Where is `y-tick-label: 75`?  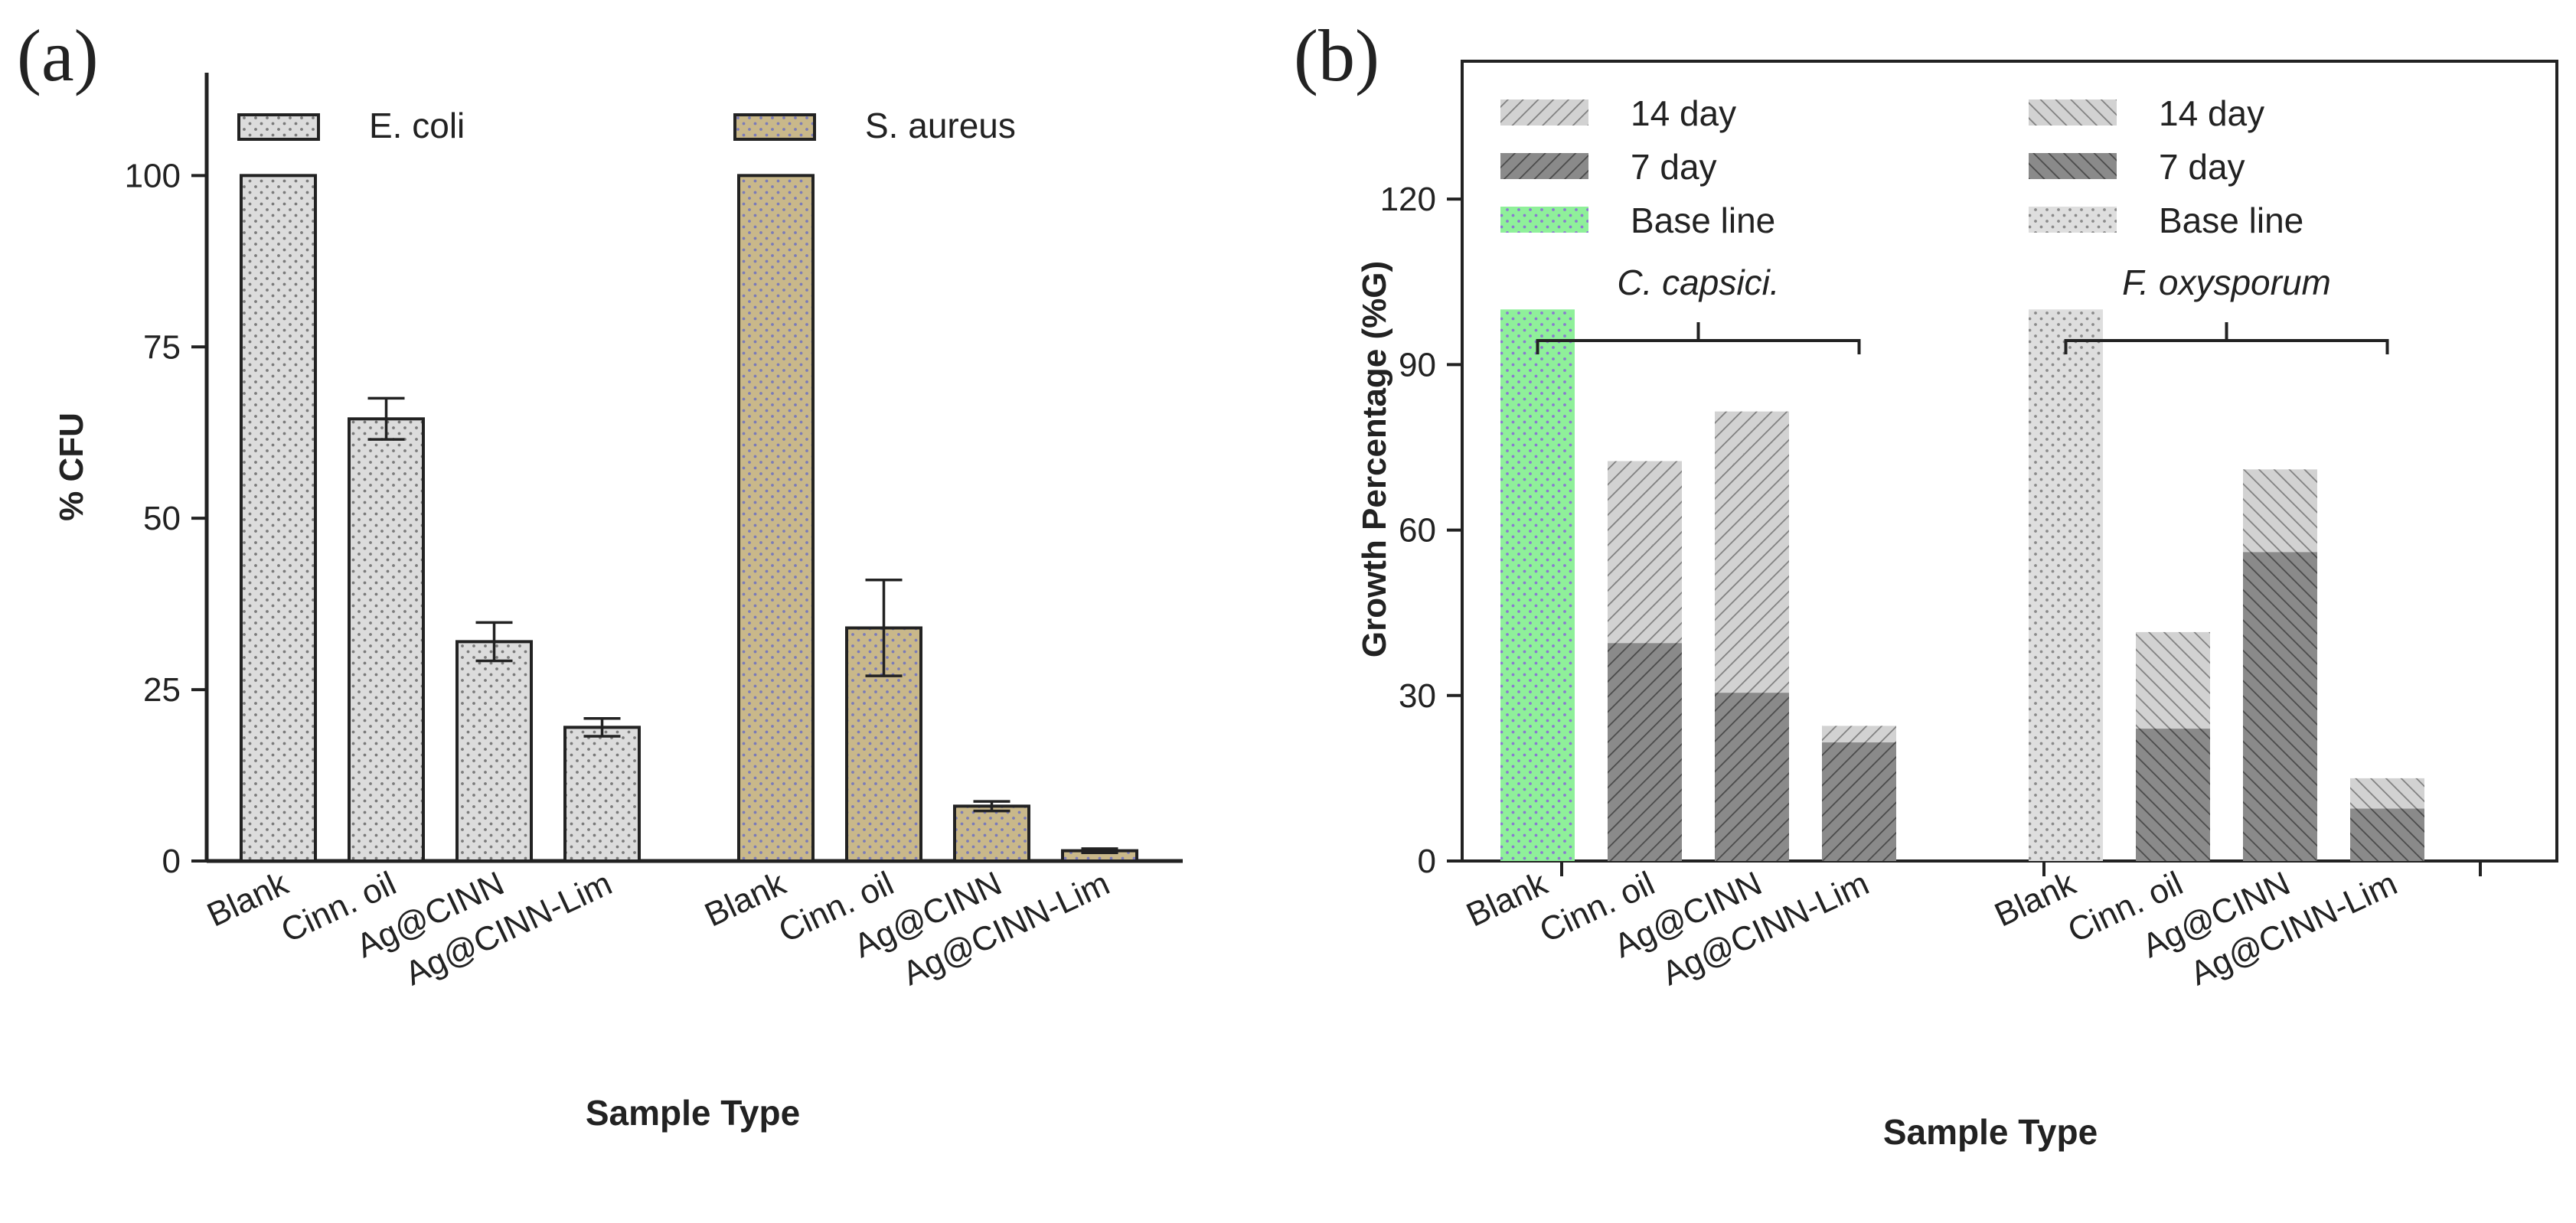
y-tick-label: 75 is located at coordinates (162, 347).